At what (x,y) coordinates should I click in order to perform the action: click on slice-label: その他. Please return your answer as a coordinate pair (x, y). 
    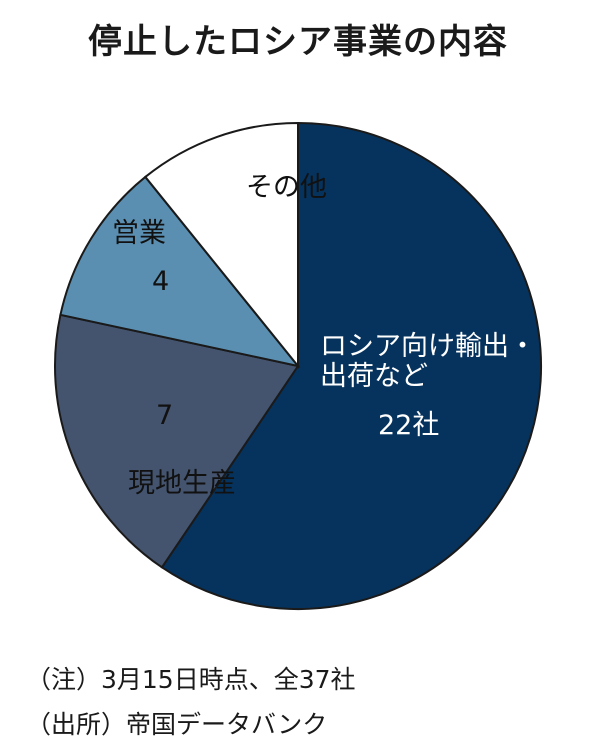
    Looking at the image, I should click on (286, 187).